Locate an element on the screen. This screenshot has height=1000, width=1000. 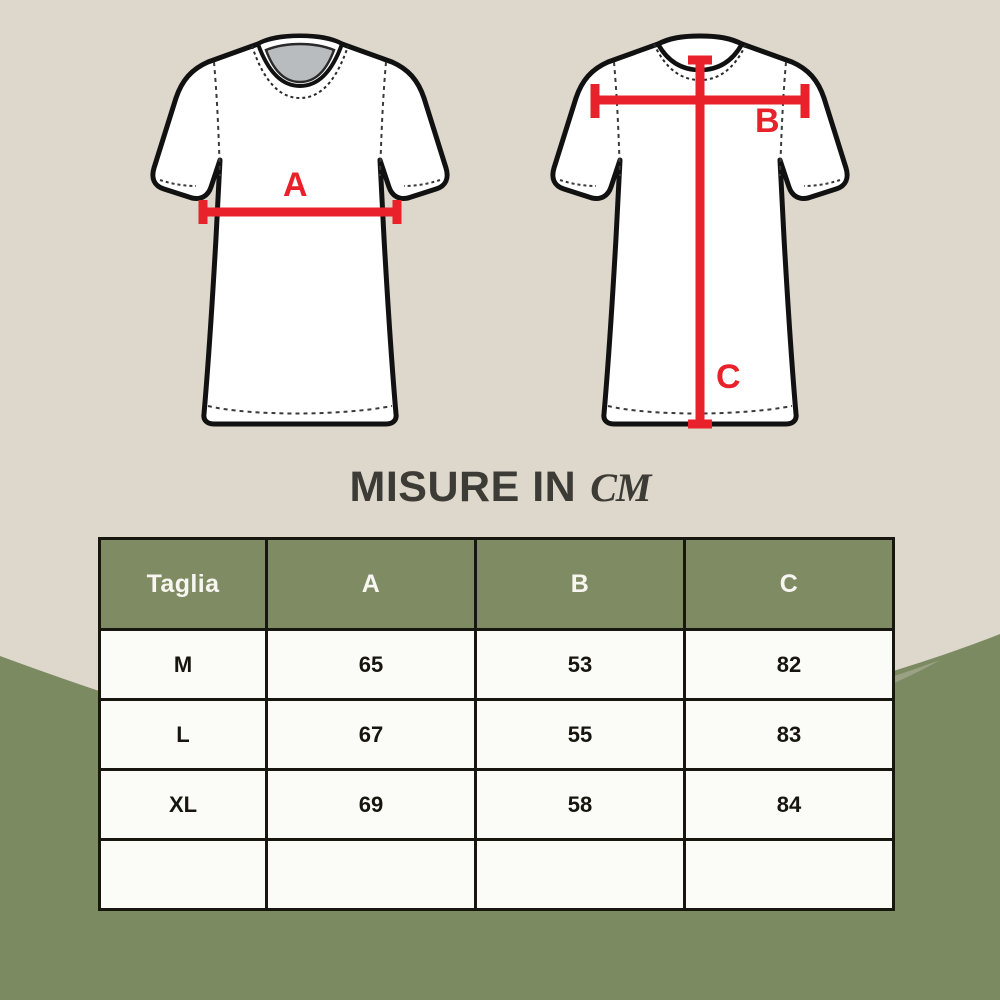
chart-title-main: MISURE IN is located at coordinates (463, 487).